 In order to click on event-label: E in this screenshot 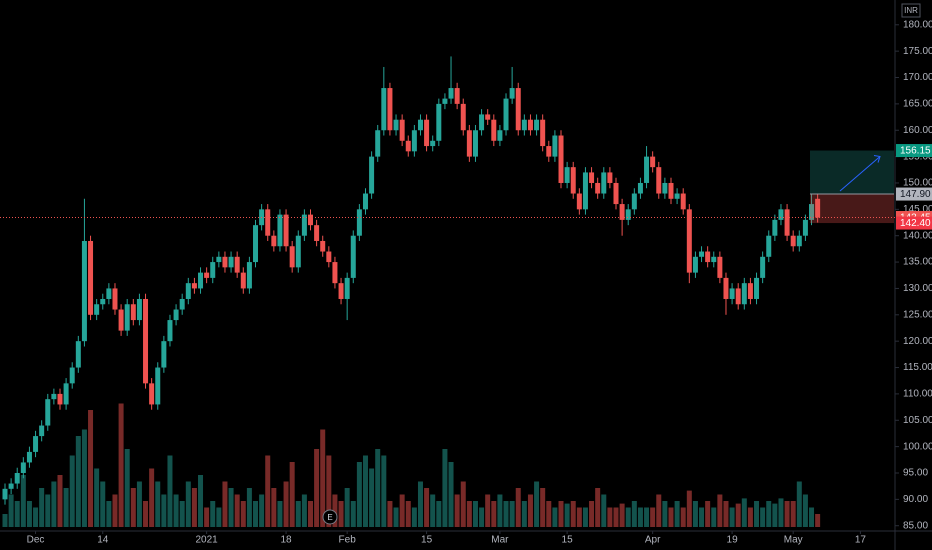, I will do `click(329, 517)`.